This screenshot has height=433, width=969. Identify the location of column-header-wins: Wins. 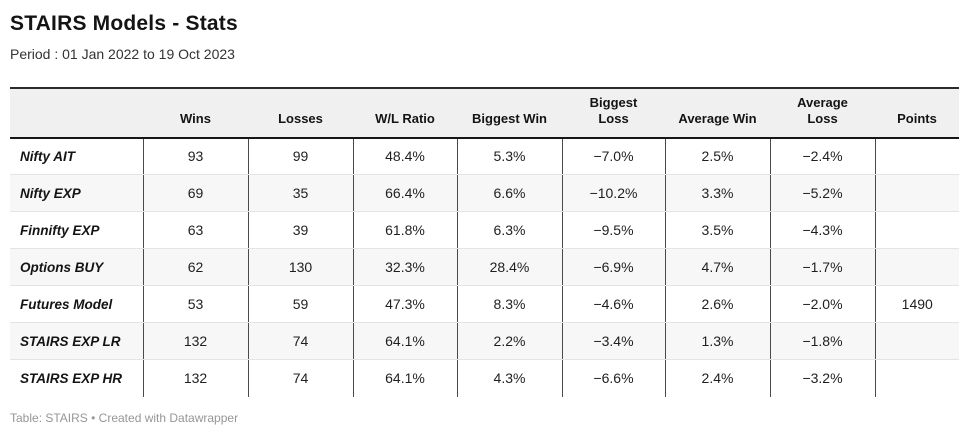
(195, 113).